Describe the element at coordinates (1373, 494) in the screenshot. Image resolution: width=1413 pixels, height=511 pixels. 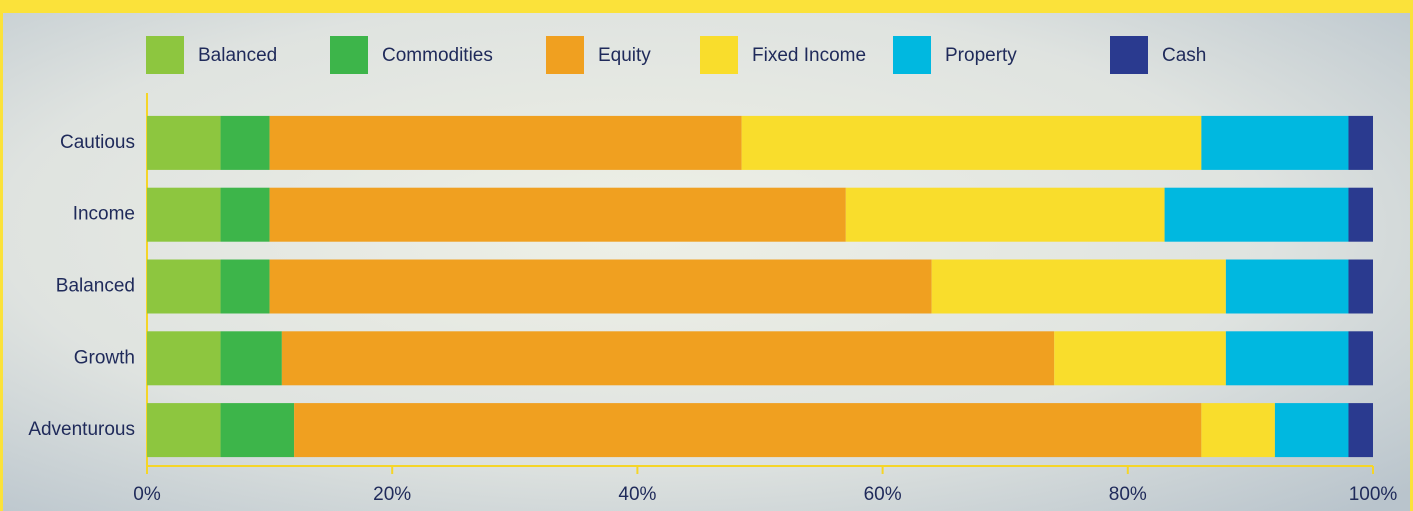
I see `x-tick-label: 100%` at that location.